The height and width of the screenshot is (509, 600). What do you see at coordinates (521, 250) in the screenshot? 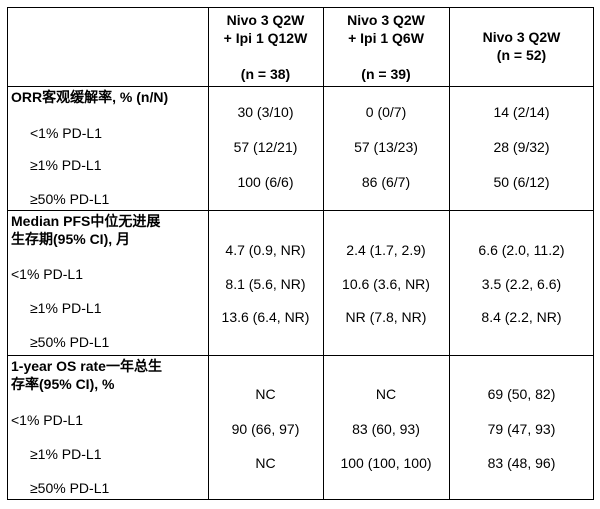
I see `table-cell: 6.6 (2.0, 11.2)` at bounding box center [521, 250].